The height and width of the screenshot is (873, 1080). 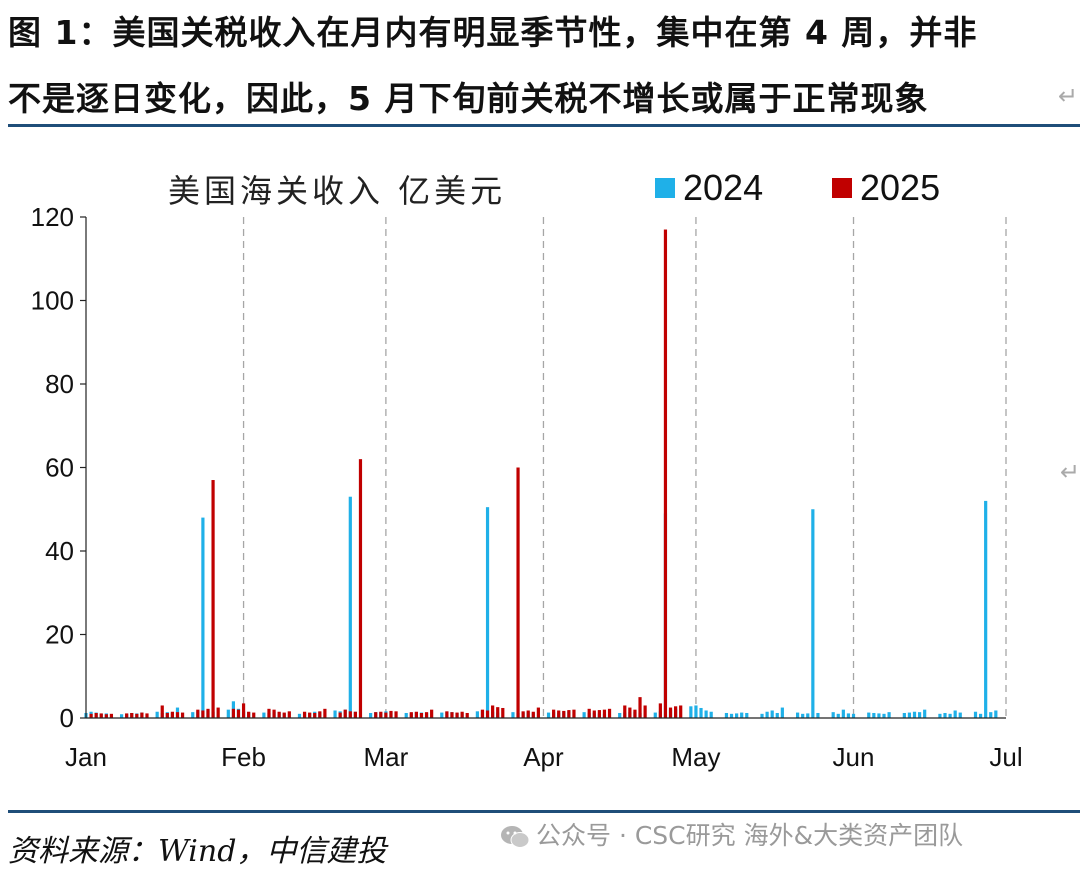 I want to click on legend-swatch-2024, so click(x=665, y=188).